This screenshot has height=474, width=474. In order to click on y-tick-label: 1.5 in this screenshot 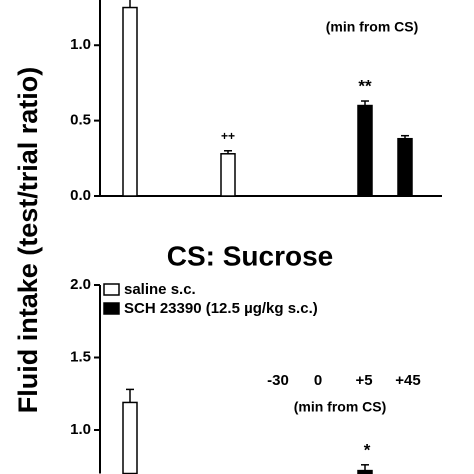, I will do `click(80, 356)`.